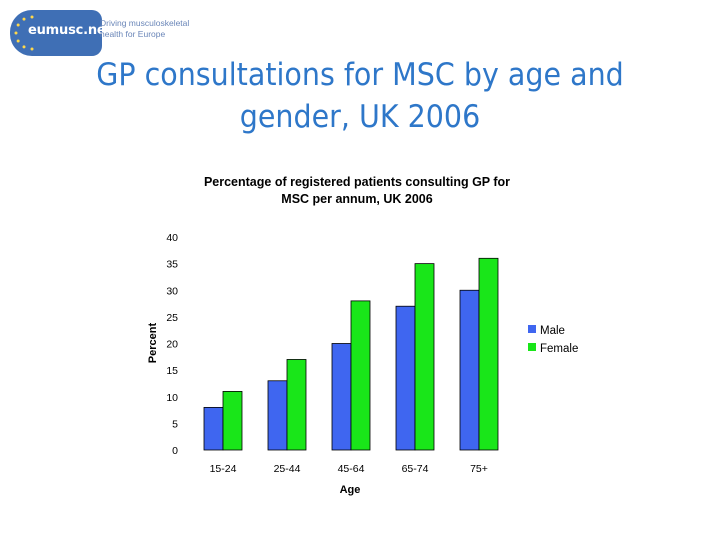 The width and height of the screenshot is (720, 540). I want to click on logo-name: eumusc.net, so click(70, 30).